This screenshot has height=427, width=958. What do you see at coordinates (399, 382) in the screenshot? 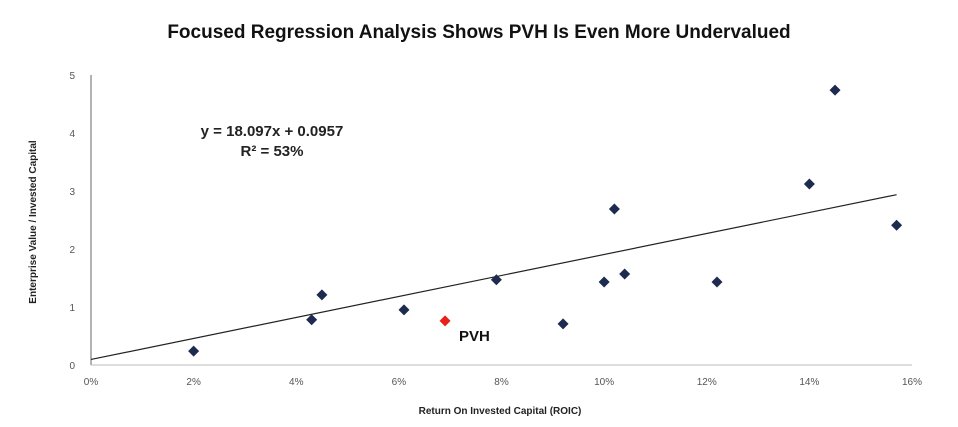
I see `x-tick-label: 6%` at bounding box center [399, 382].